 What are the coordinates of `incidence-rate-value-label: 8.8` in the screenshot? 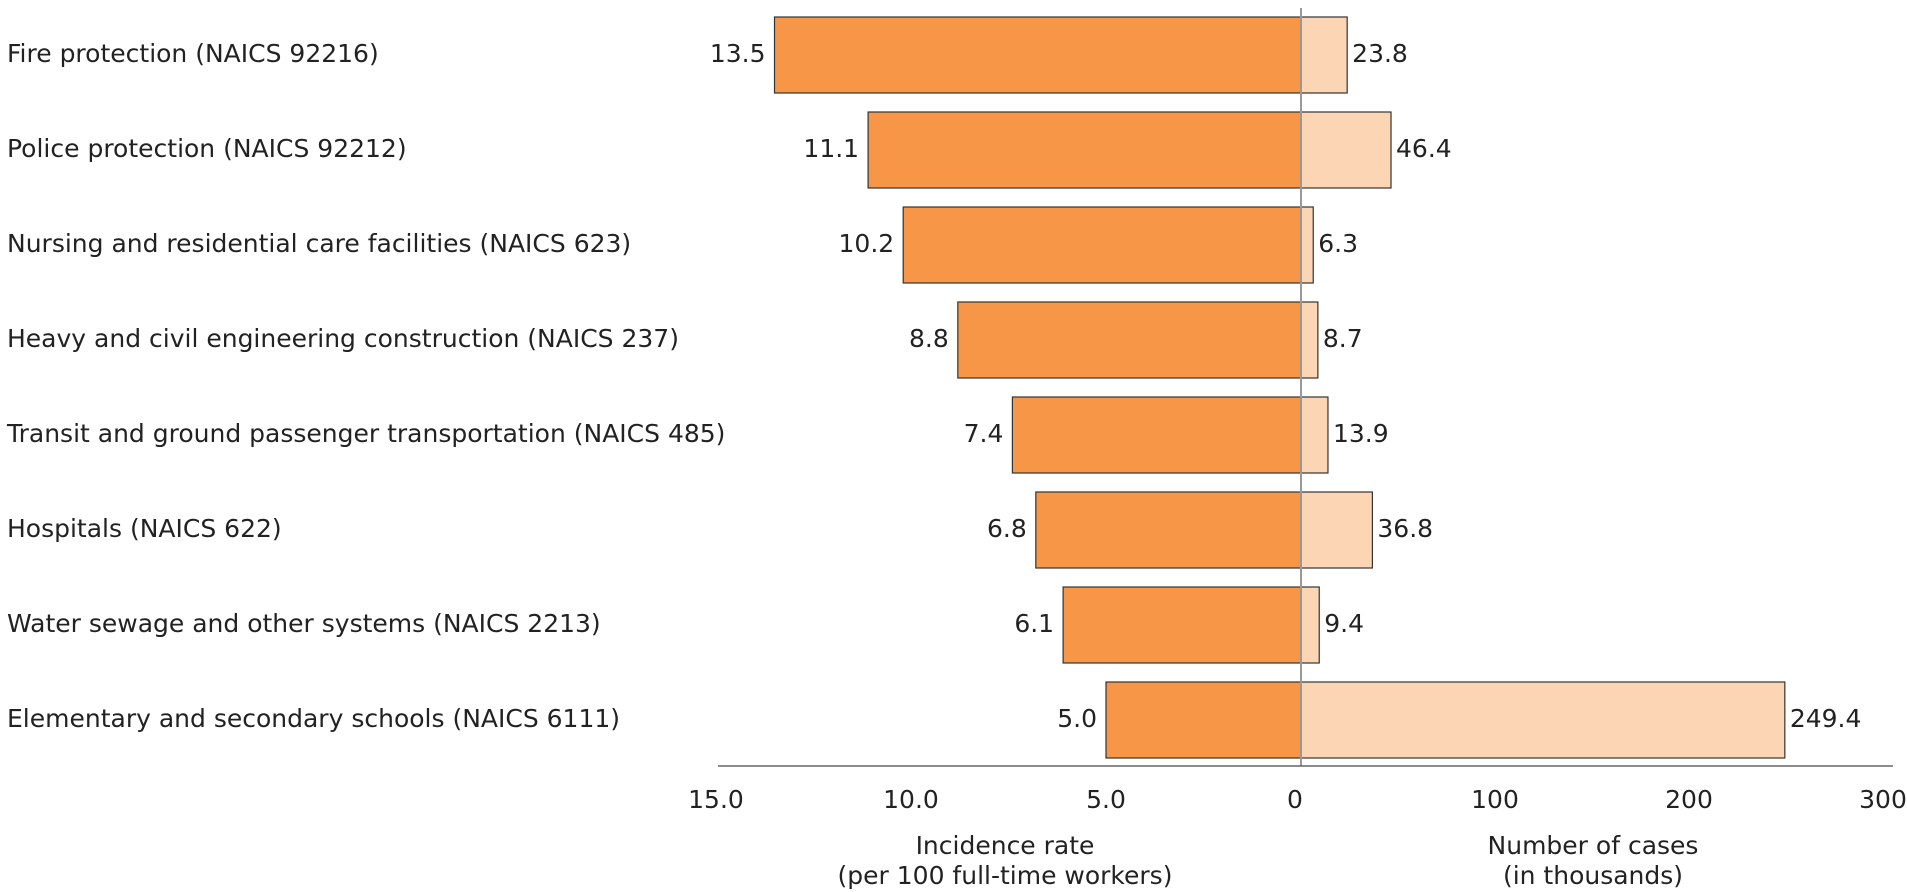 It's located at (929, 338).